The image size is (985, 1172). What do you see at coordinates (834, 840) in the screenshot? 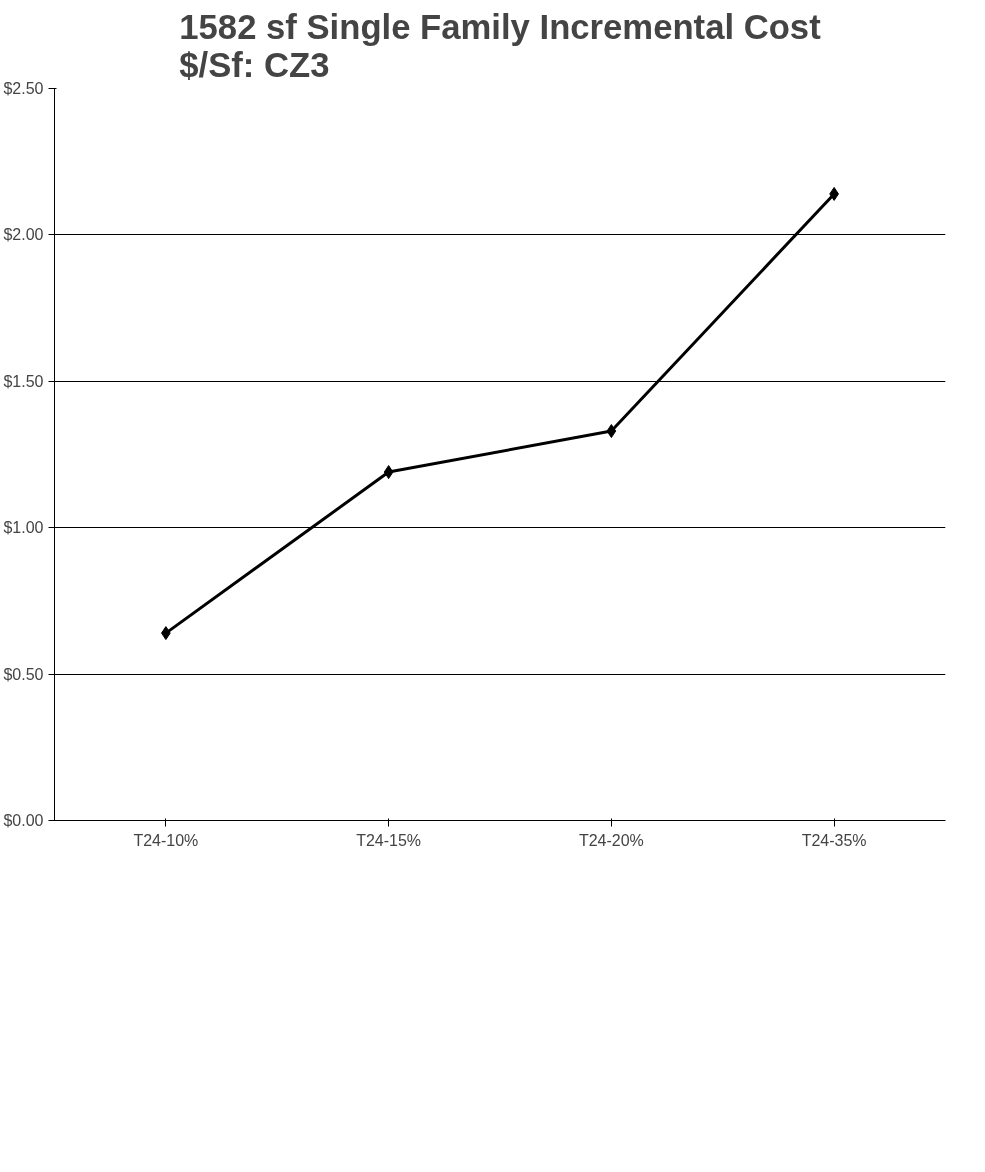
I see `x-tick-label: T24-35%` at bounding box center [834, 840].